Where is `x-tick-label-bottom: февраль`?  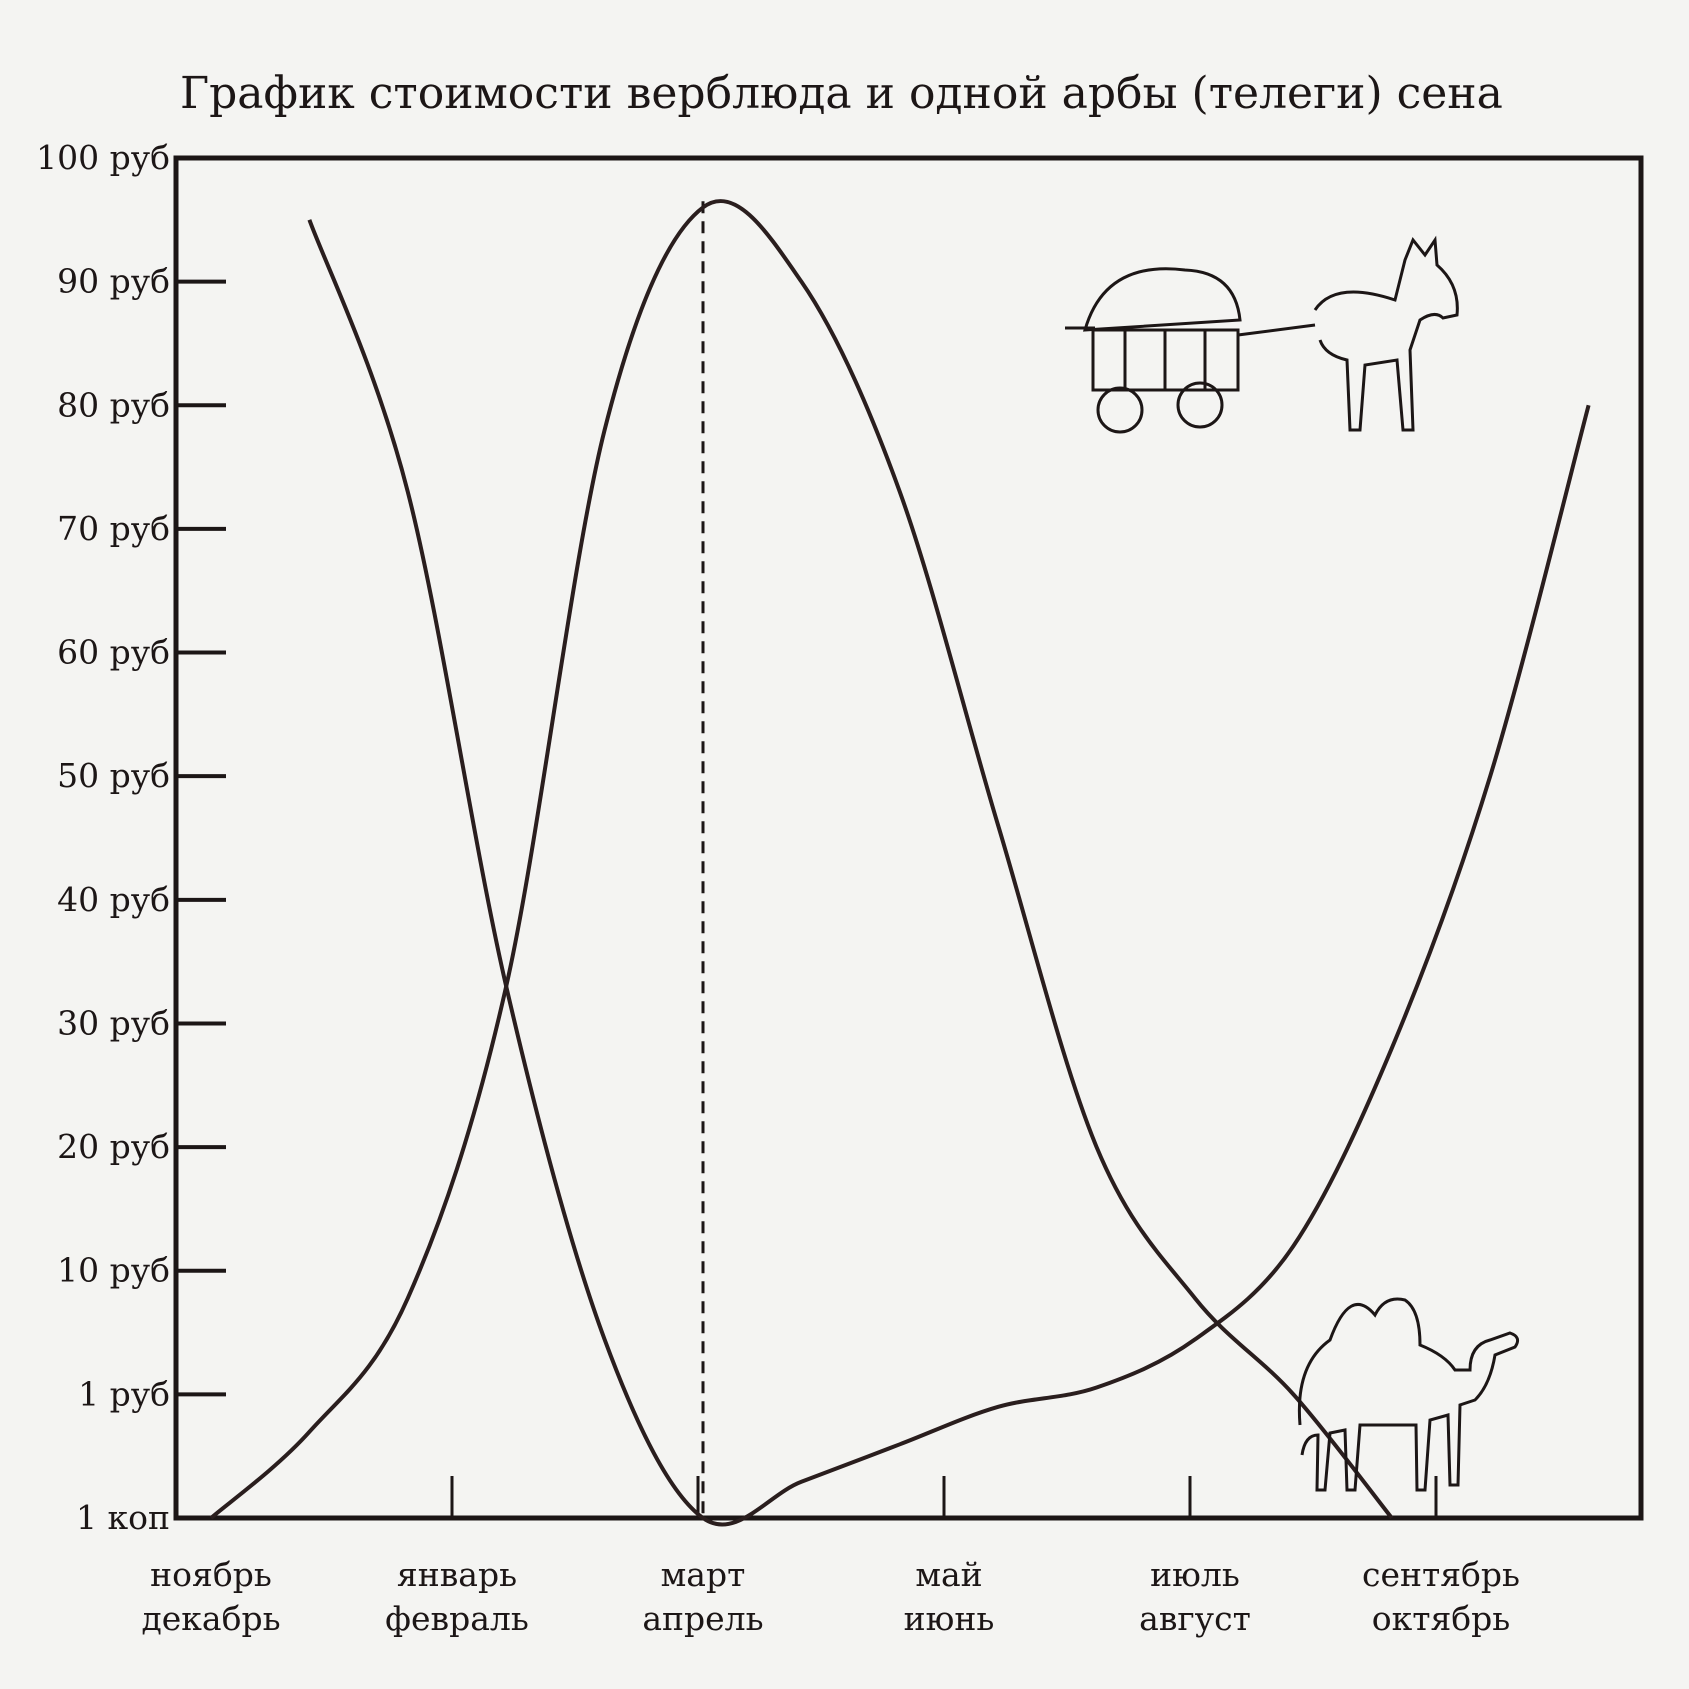 x-tick-label-bottom: февраль is located at coordinates (457, 1618).